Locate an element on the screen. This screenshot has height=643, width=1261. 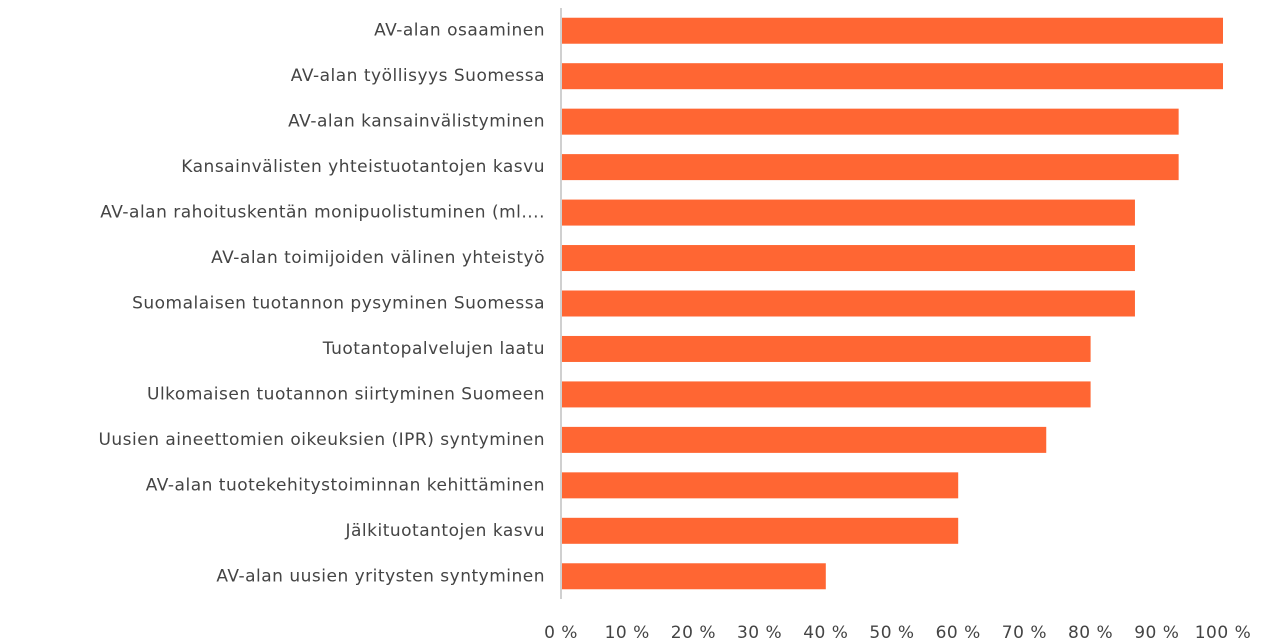
x-tick-label: 50 % is located at coordinates (891, 633).